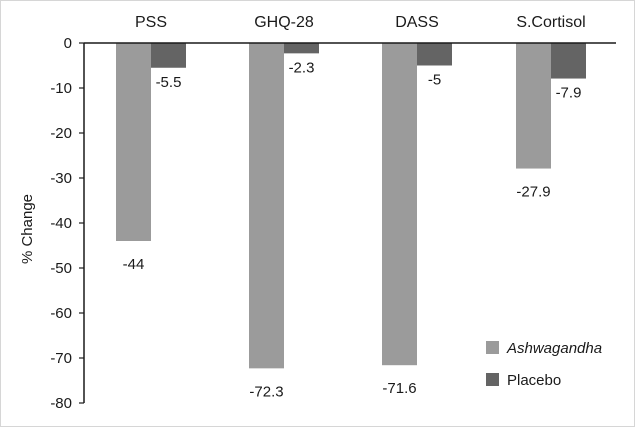  I want to click on data-label-placebo: -2.3, so click(302, 67).